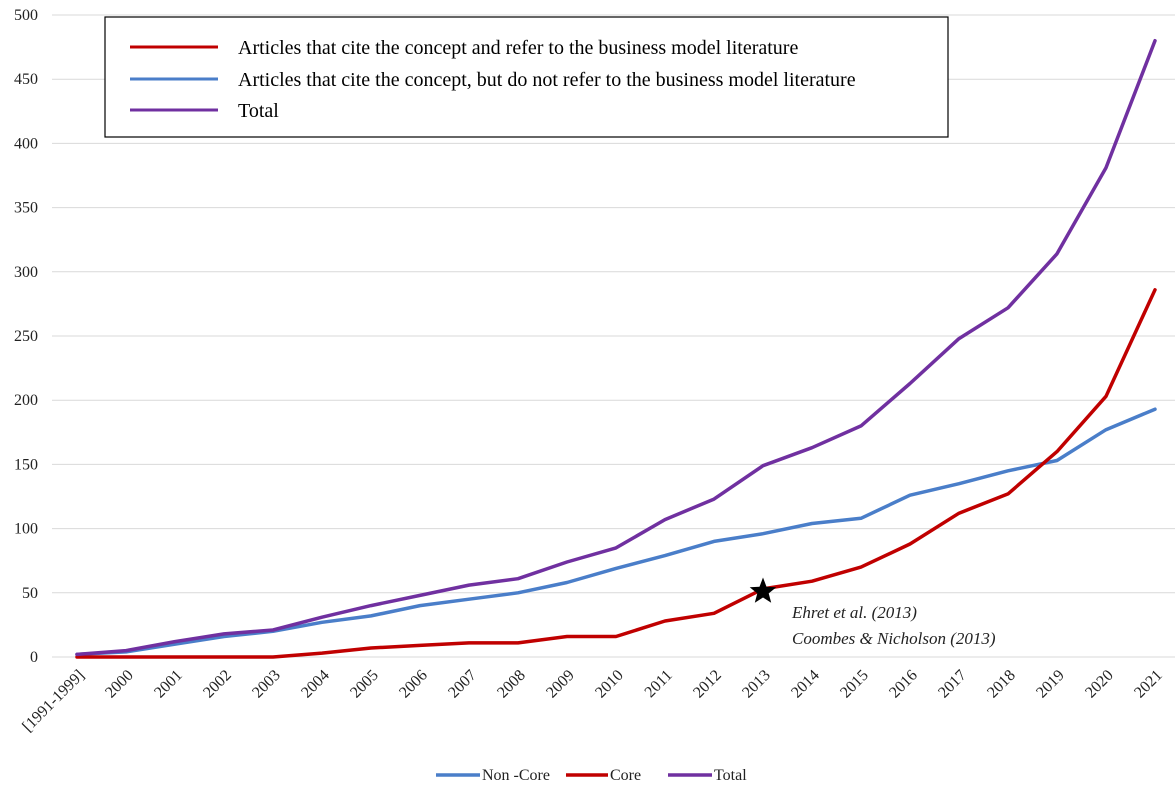  I want to click on y-tick-label: 50, so click(30, 593).